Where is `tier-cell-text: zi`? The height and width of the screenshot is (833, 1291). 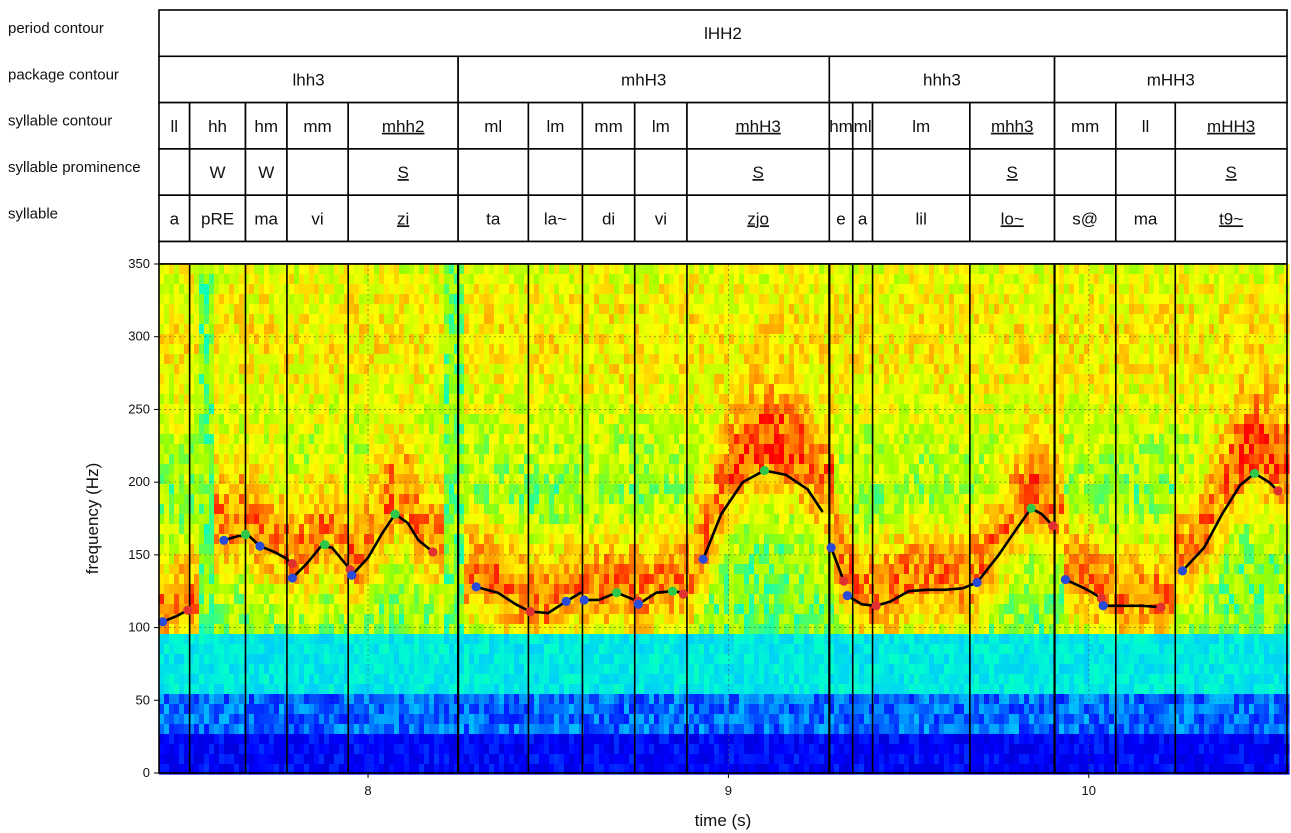 tier-cell-text: zi is located at coordinates (403, 218).